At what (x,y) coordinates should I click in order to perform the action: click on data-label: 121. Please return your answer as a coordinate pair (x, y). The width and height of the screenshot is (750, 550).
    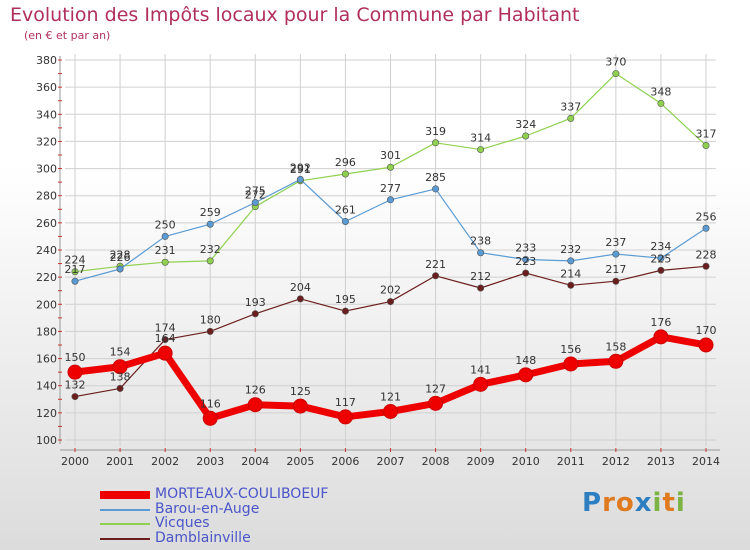
    Looking at the image, I should click on (390, 397).